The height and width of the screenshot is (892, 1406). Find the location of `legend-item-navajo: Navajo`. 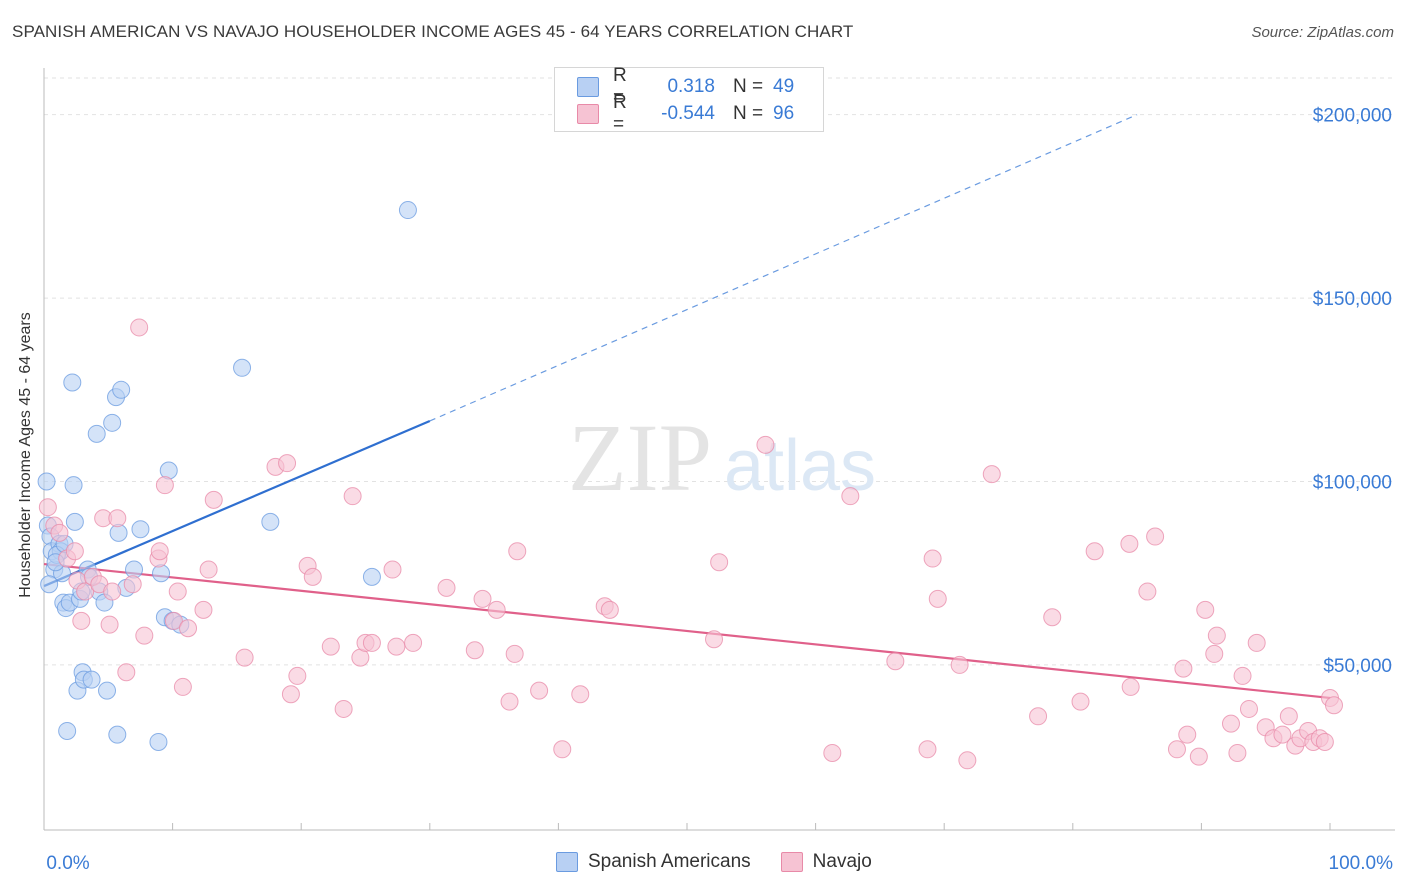

legend-item-navajo: Navajo is located at coordinates (826, 862).